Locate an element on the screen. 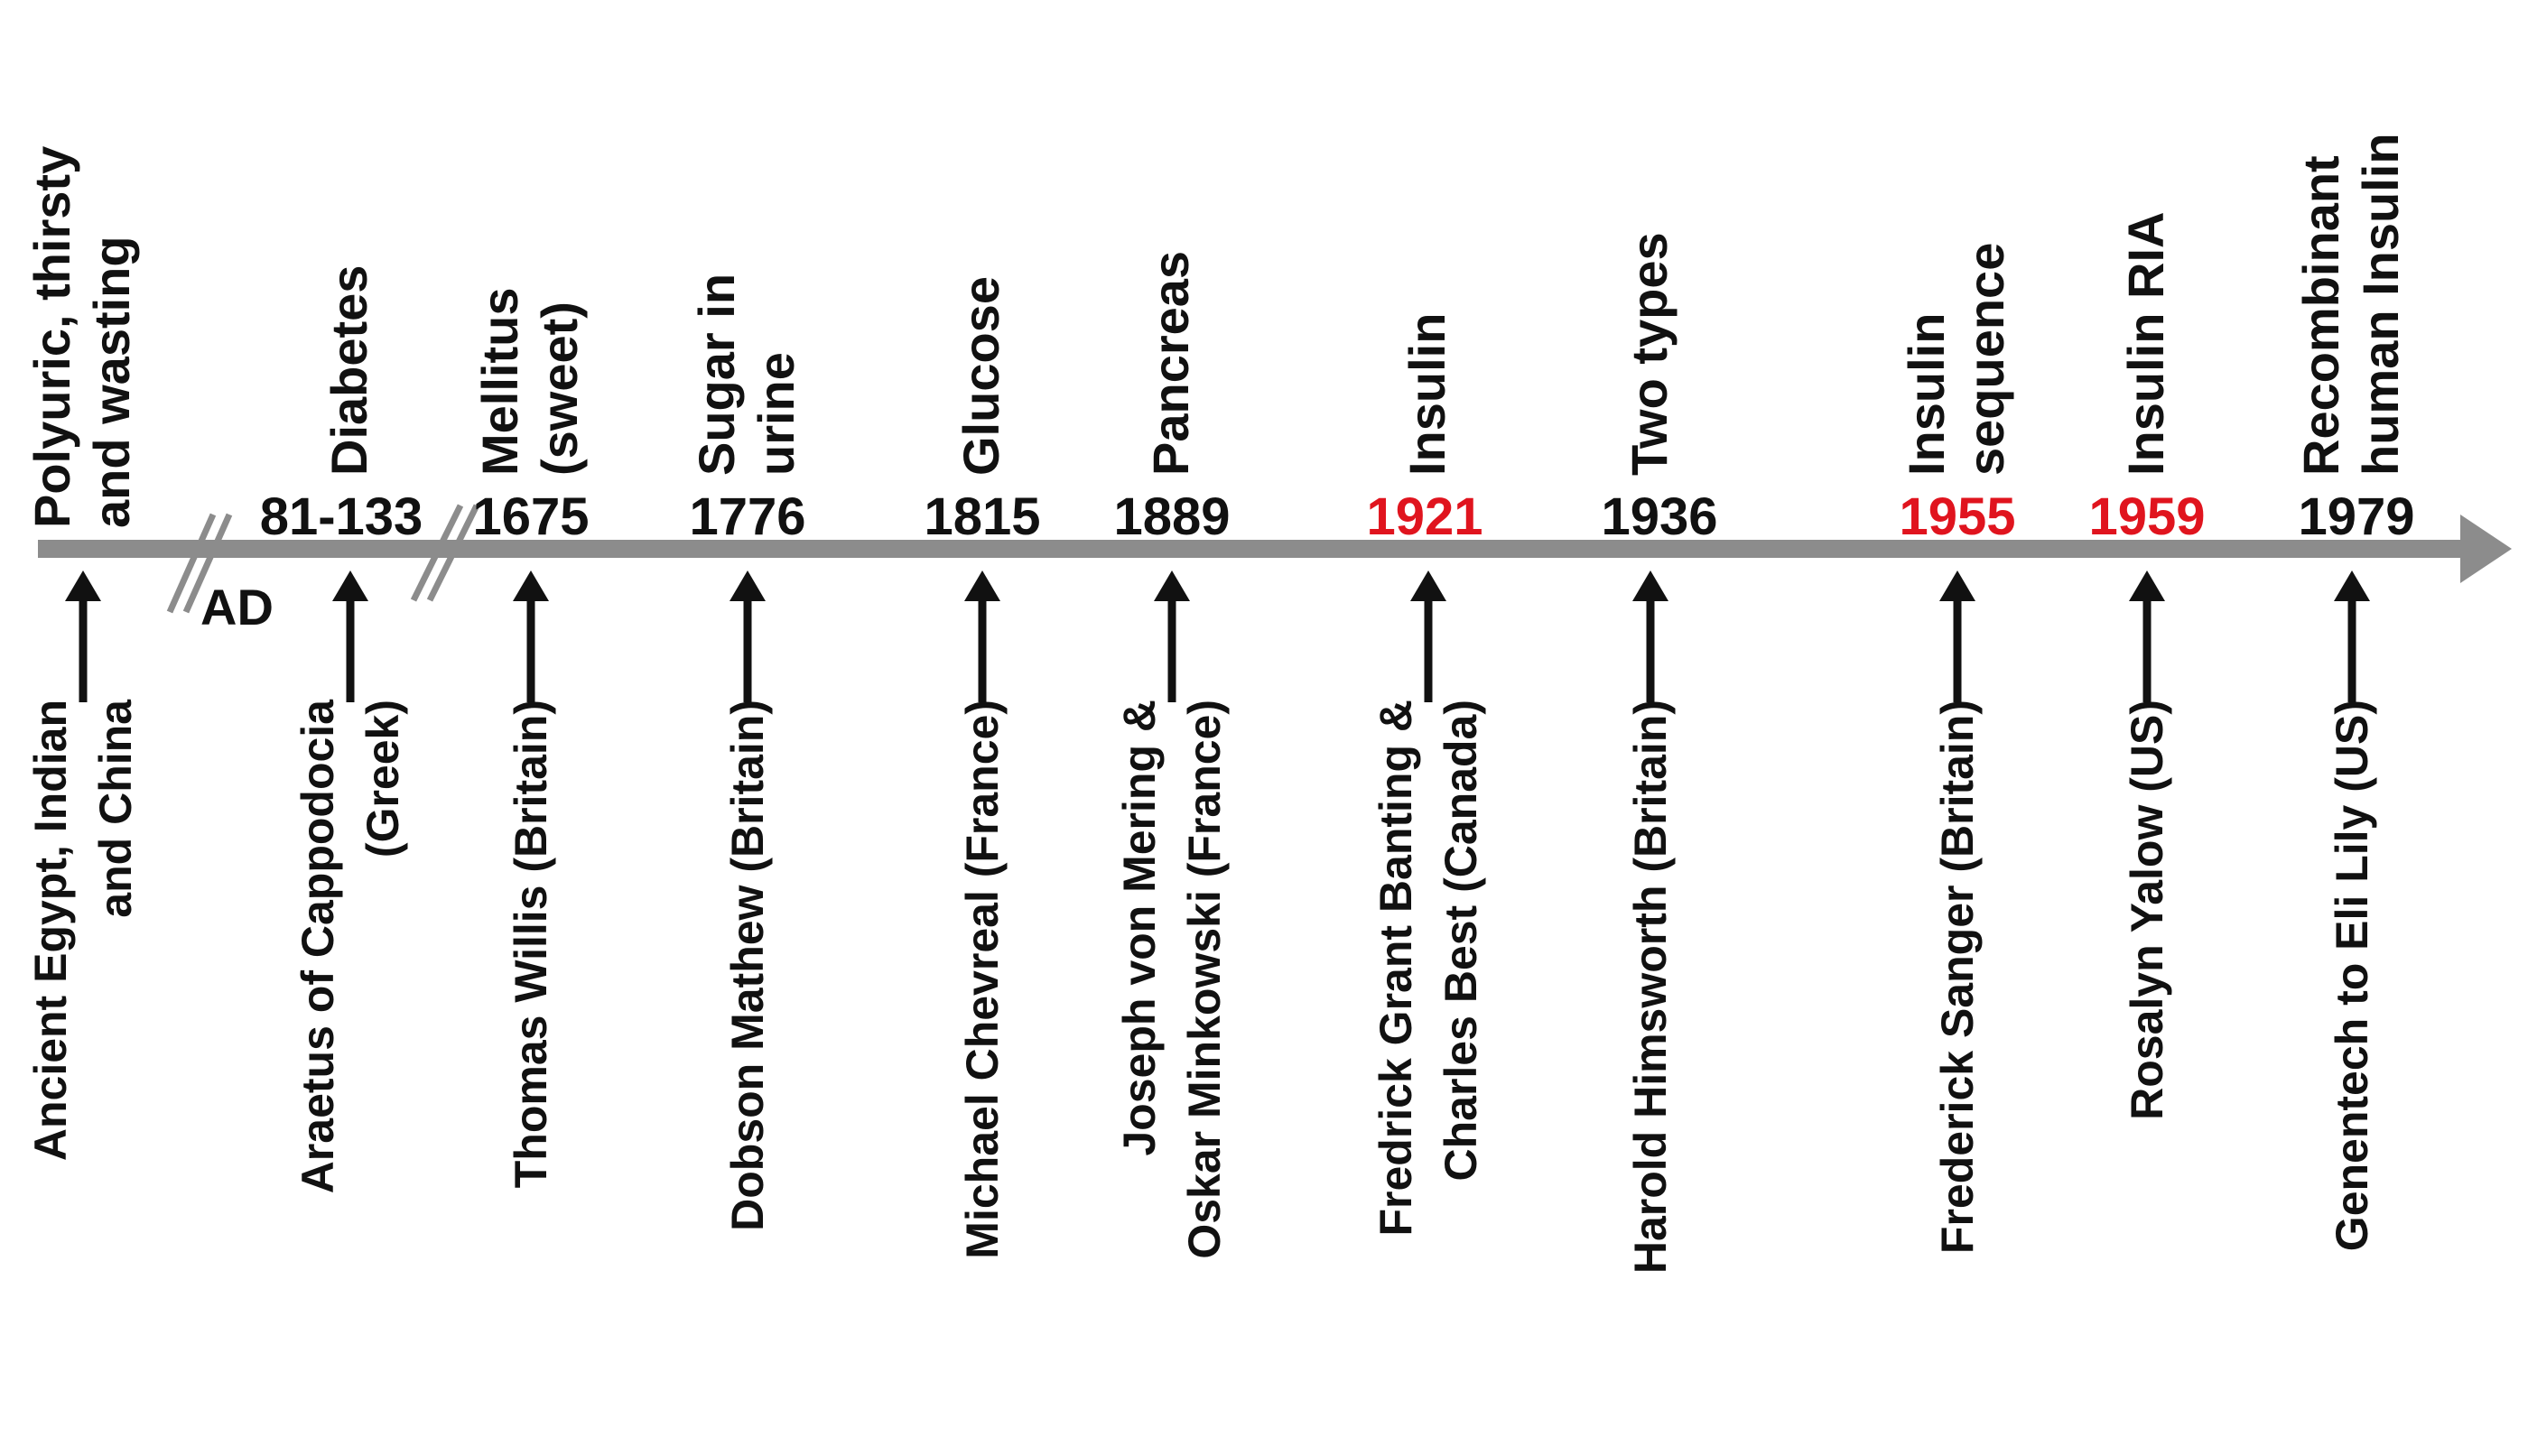 The image size is (2528, 1456). event-discovery-line: human Insulin is located at coordinates (2380, 305).